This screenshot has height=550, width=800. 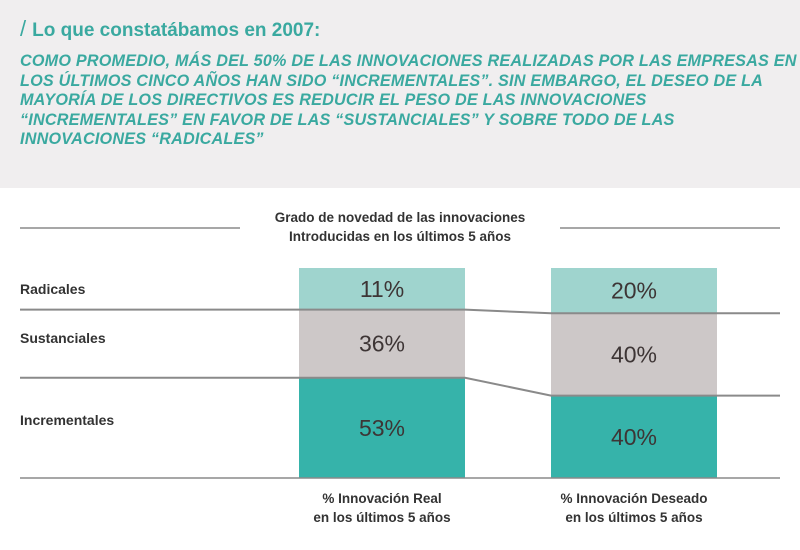 I want to click on chart-title-line1: Grado de novedad de las innovaciones, so click(x=400, y=217).